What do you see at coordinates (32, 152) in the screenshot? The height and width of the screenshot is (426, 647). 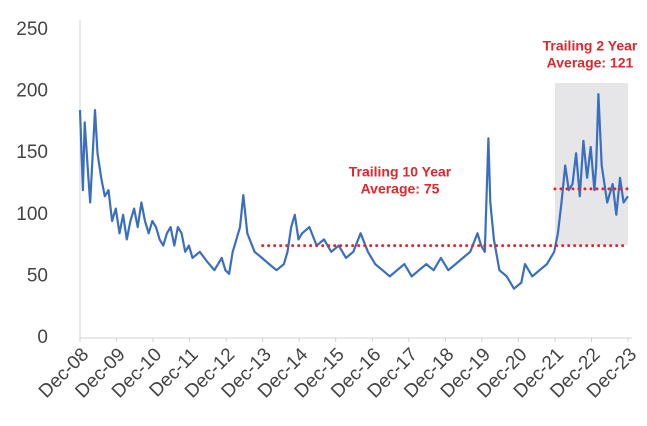 I see `y-tick-label: 150` at bounding box center [32, 152].